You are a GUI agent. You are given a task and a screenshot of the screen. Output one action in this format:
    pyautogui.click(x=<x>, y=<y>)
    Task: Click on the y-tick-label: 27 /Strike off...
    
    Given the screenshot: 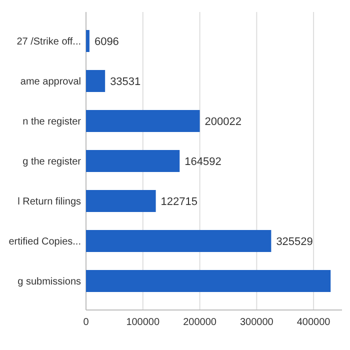 What is the action you would take?
    pyautogui.click(x=48, y=42)
    